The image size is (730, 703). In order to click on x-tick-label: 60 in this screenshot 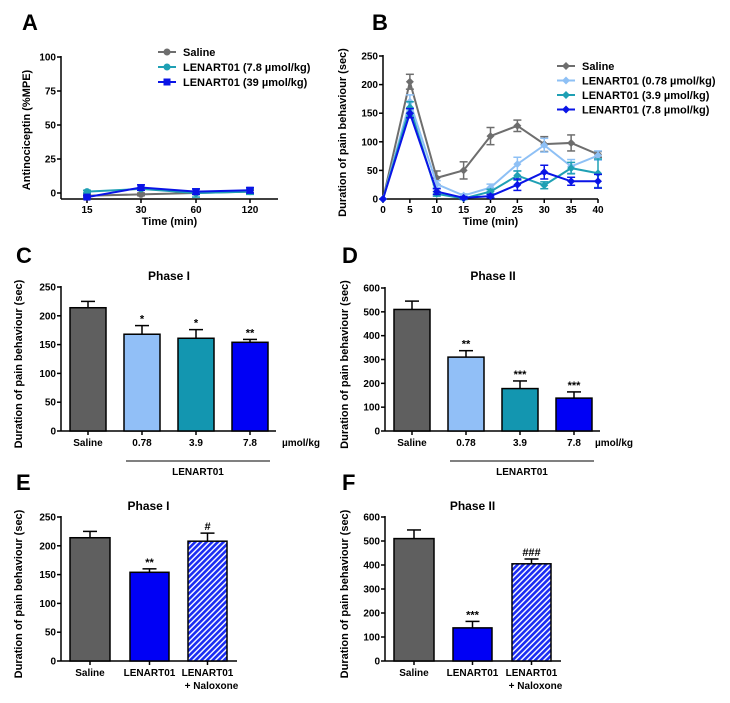, I will do `click(196, 210)`.